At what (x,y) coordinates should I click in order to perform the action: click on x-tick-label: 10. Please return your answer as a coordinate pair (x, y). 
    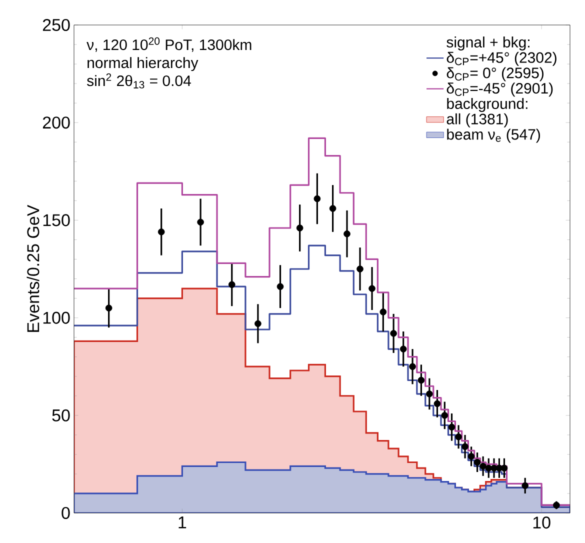
    Looking at the image, I should click on (541, 522).